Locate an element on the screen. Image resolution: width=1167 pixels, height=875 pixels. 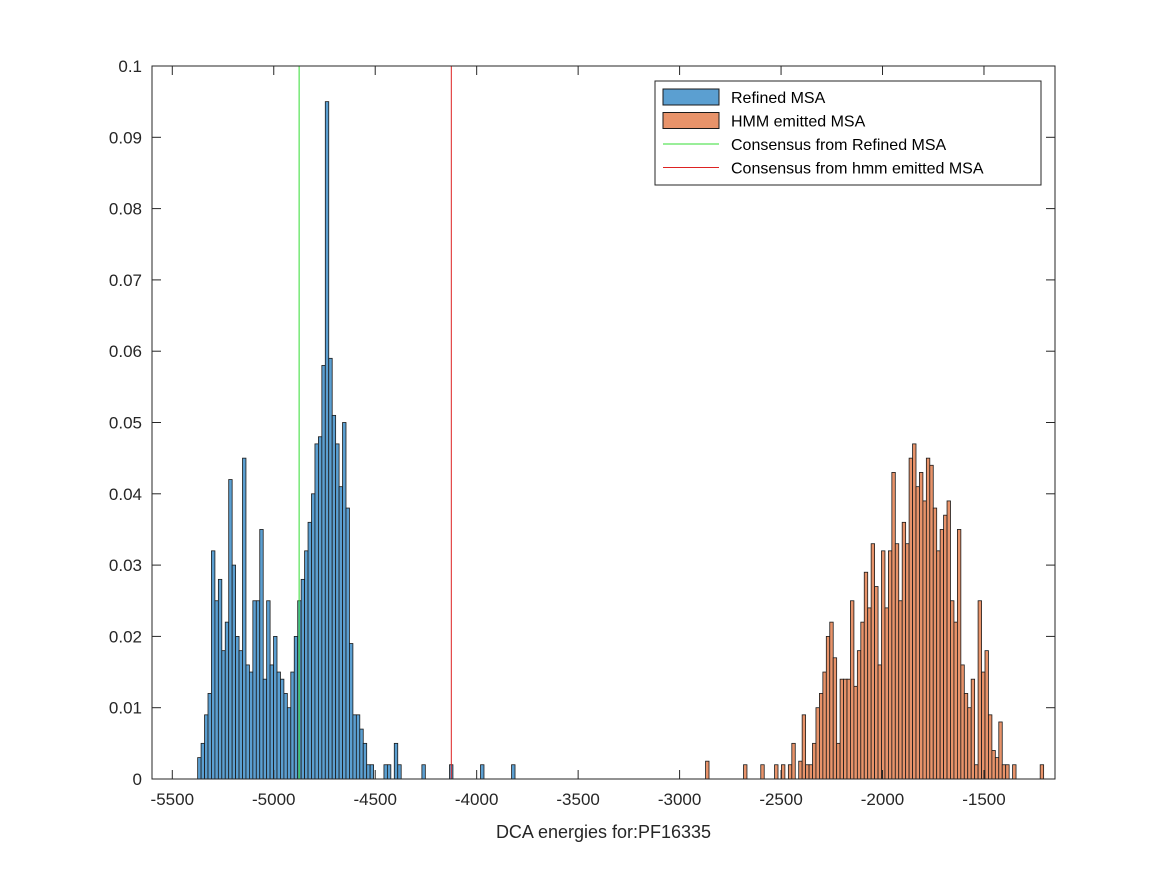
legend-swatch is located at coordinates (691, 97).